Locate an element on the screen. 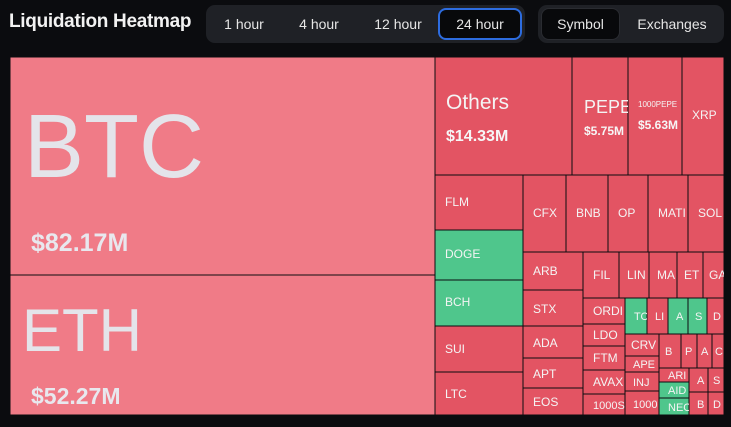 Image resolution: width=731 pixels, height=427 pixels. tab-1-hour: 1 hour is located at coordinates (244, 24).